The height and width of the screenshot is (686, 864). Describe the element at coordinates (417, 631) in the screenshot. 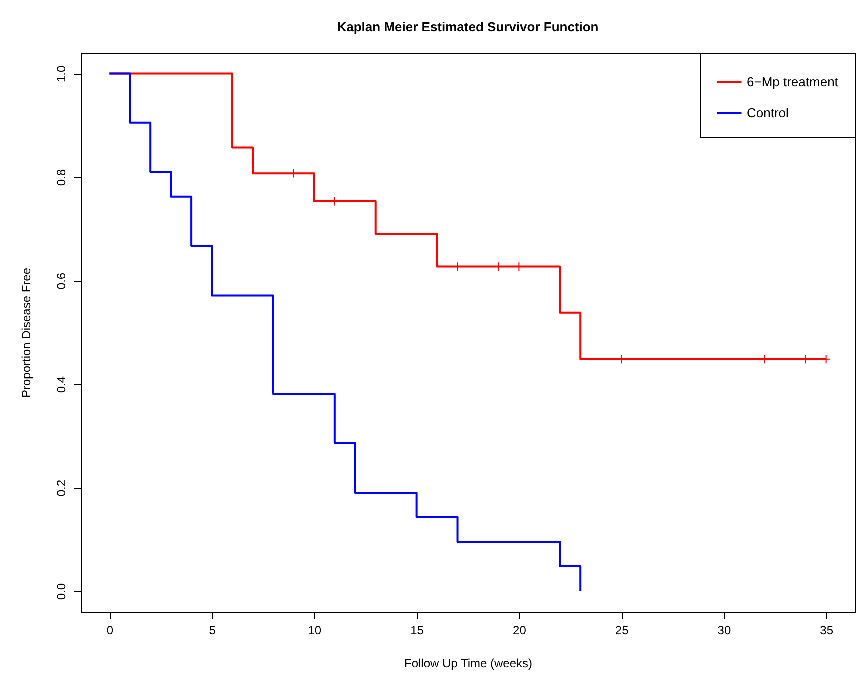

I see `x-tick-label: 15` at that location.